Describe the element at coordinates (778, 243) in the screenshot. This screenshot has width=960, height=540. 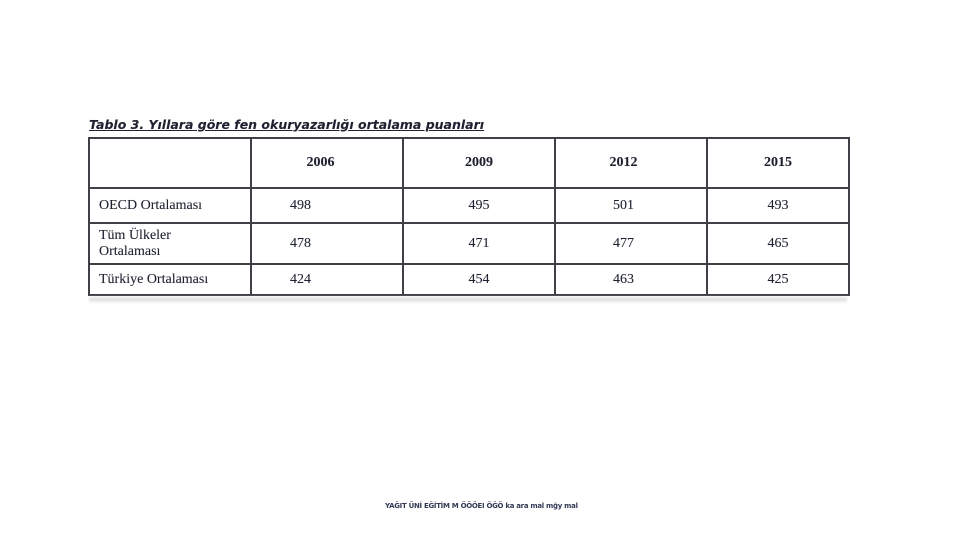
I see `cell-all-2015: 465` at that location.